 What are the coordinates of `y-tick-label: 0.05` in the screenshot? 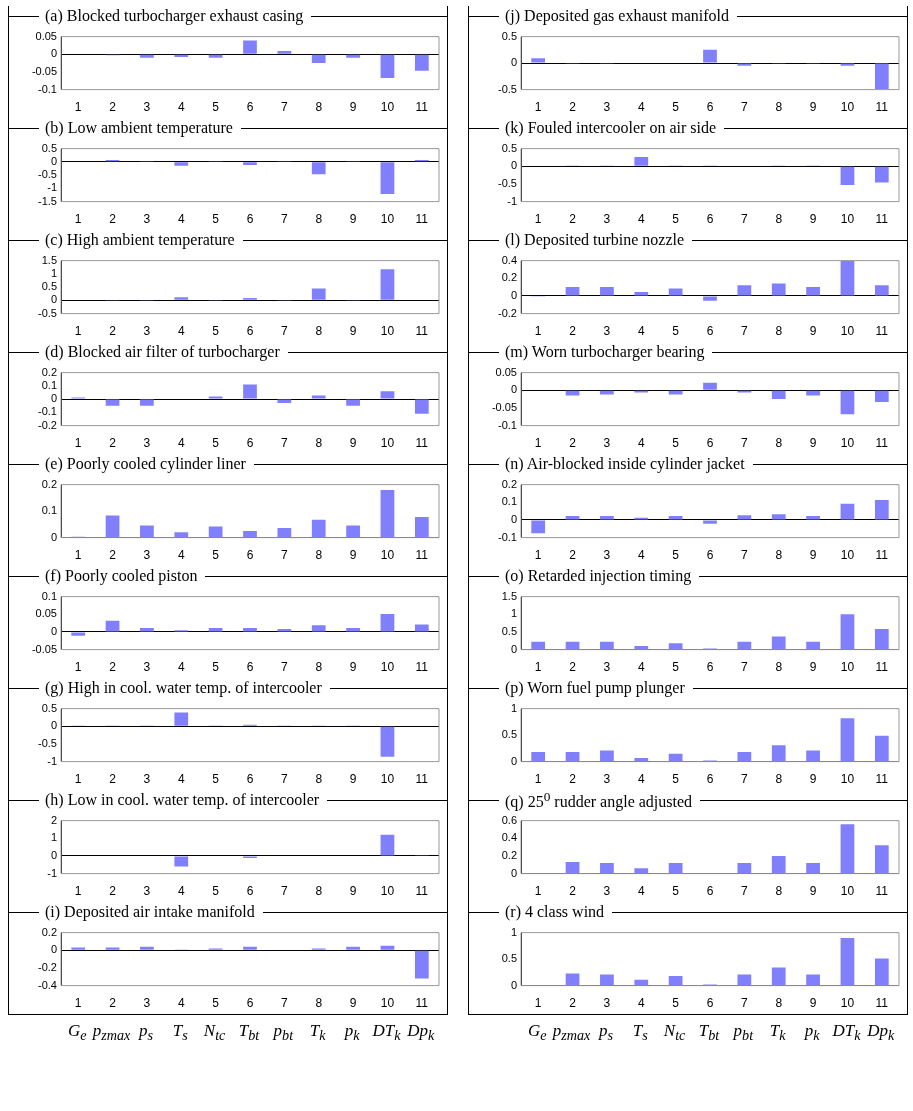 It's located at (46, 613).